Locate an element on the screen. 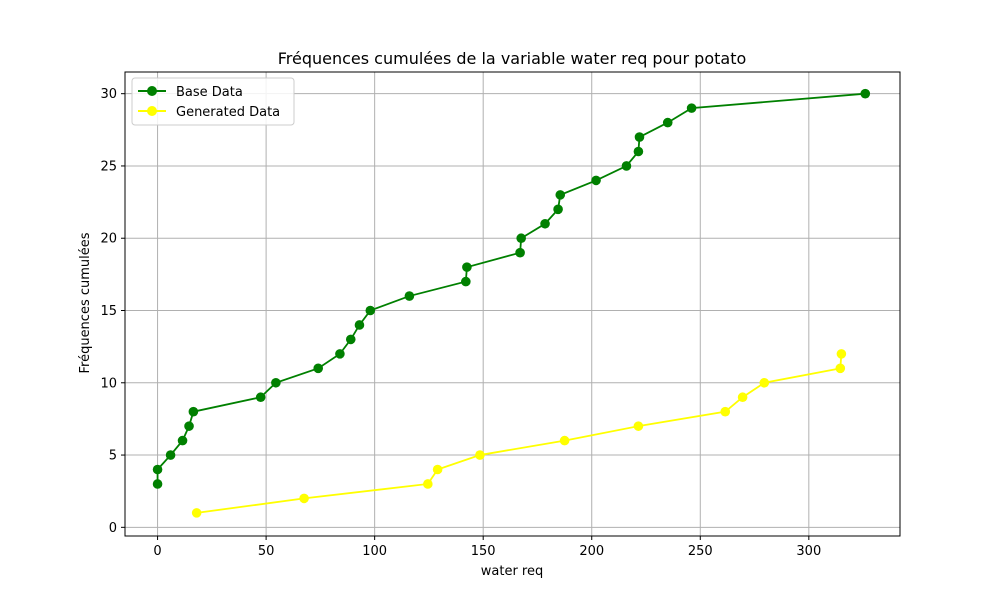 Image resolution: width=1000 pixels, height=600 pixels. y-tick-label: 25 is located at coordinates (108, 166).